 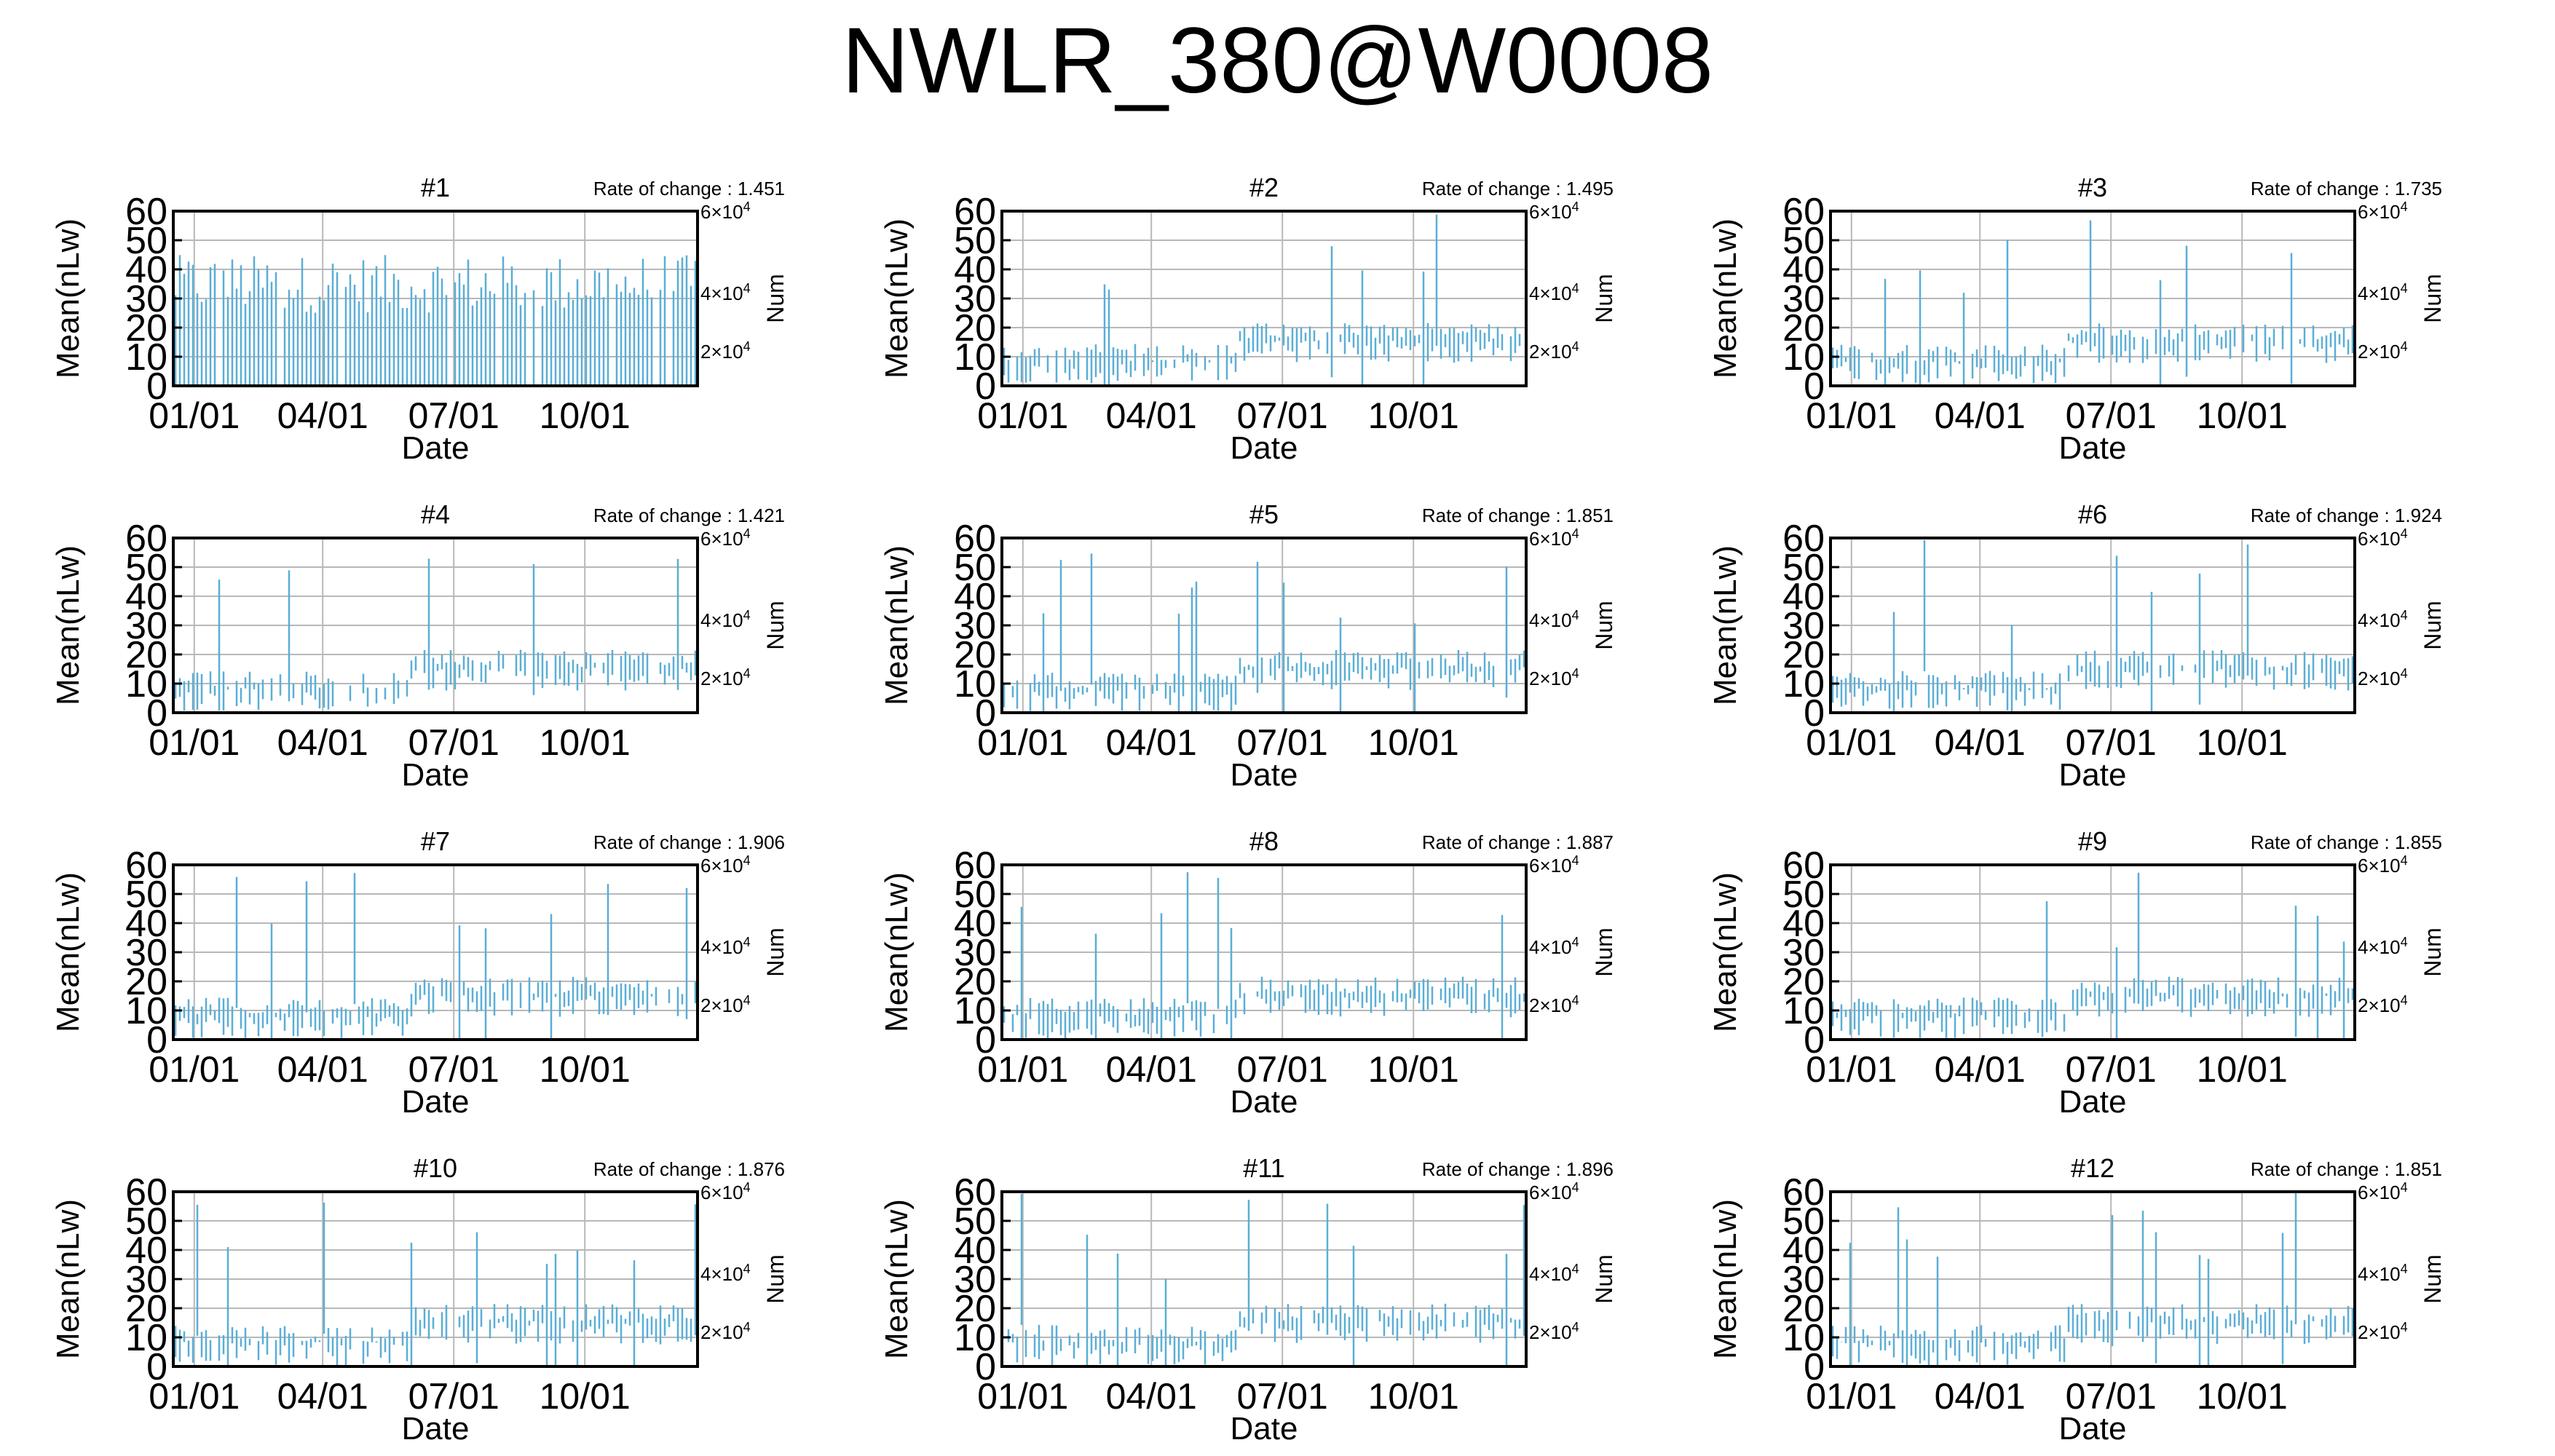 What do you see at coordinates (2092, 841) in the screenshot?
I see `panel-title: #9` at bounding box center [2092, 841].